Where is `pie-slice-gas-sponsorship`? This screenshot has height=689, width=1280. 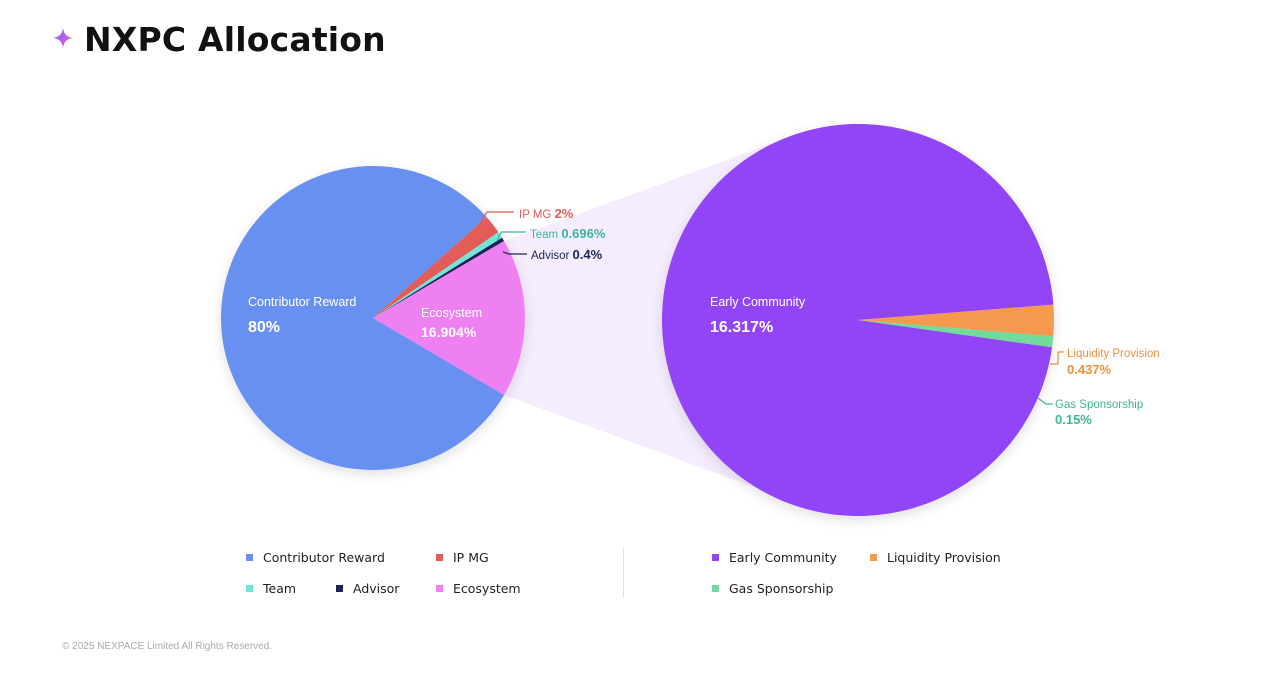 pie-slice-gas-sponsorship is located at coordinates (956, 334).